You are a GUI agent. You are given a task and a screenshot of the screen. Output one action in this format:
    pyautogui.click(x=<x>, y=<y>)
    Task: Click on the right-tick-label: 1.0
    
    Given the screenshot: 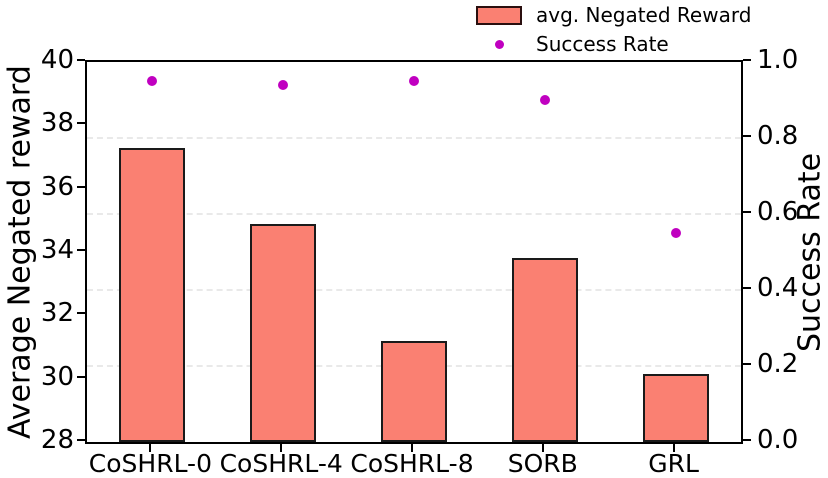 What is the action you would take?
    pyautogui.click(x=778, y=60)
    